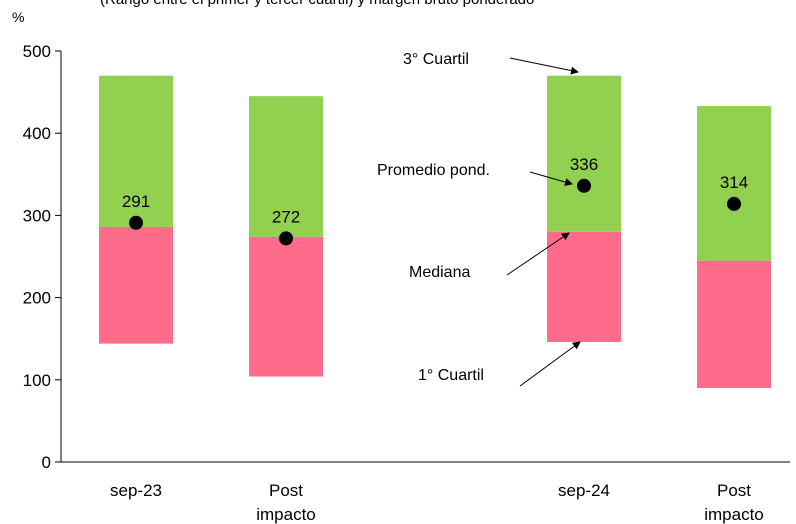  I want to click on annotation-3rd-quartile: 3° Cuartil, so click(436, 59).